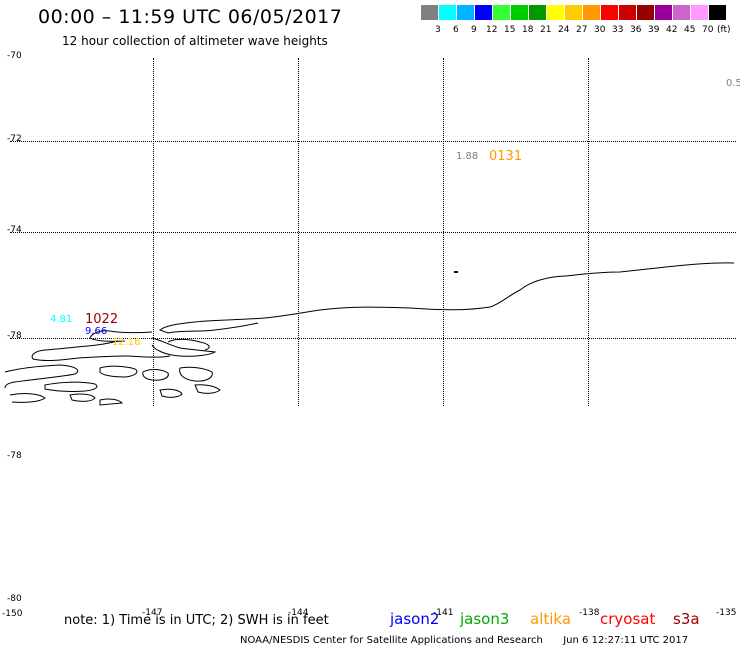 The image size is (740, 650). I want to click on legend-tick: 3, so click(438, 30).